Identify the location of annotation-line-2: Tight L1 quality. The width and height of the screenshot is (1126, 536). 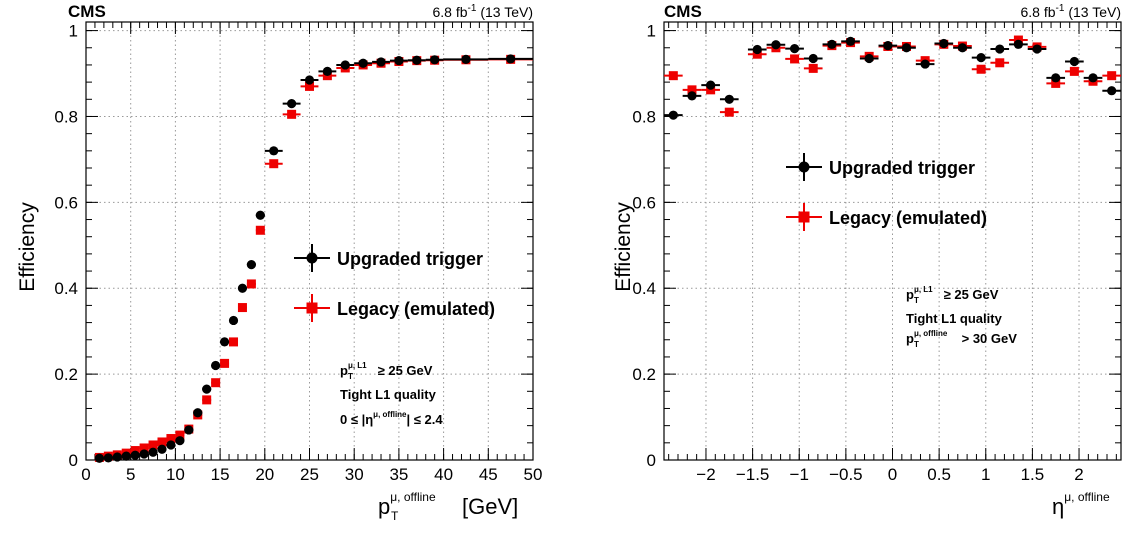
(954, 318).